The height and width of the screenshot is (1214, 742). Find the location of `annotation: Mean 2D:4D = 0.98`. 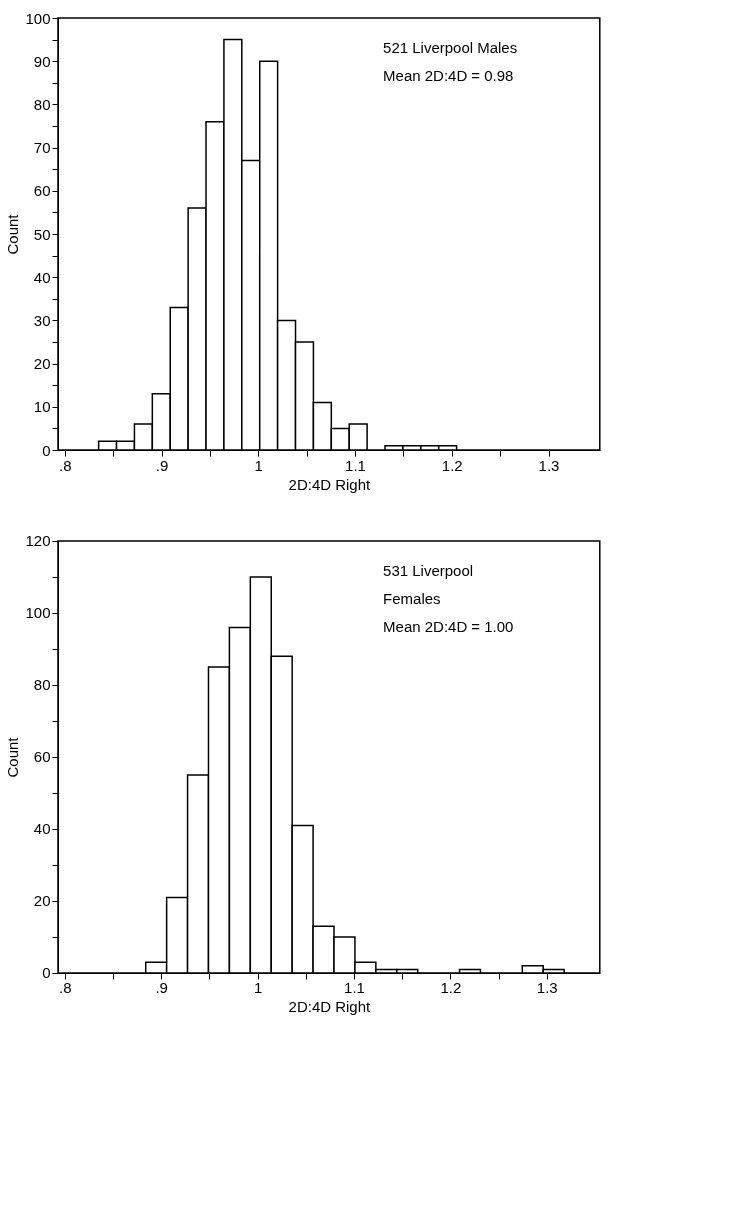

annotation: Mean 2D:4D = 0.98 is located at coordinates (448, 75).